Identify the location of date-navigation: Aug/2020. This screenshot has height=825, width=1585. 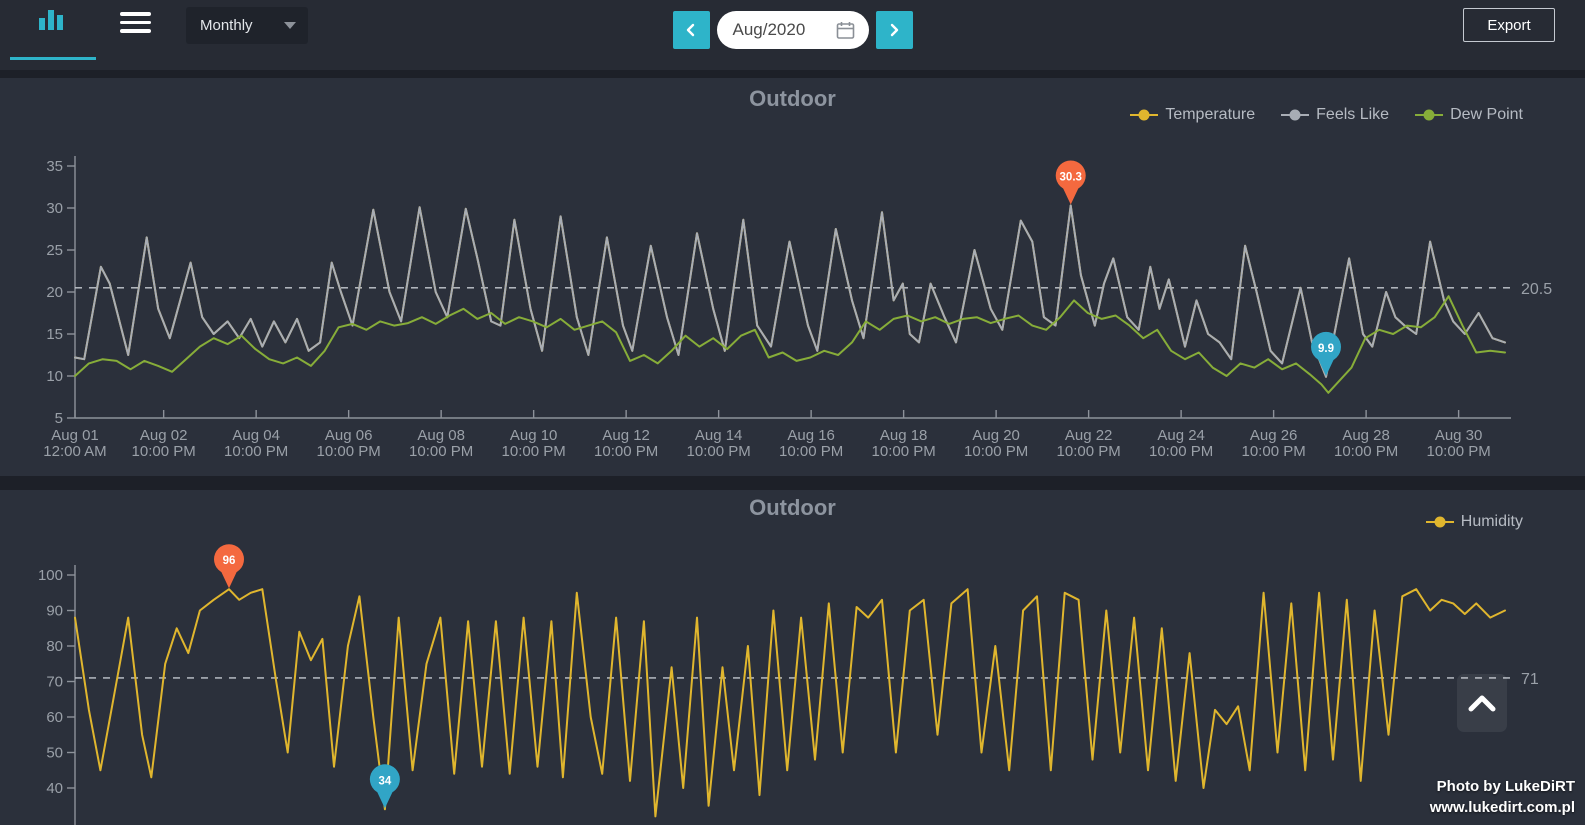
(792, 30).